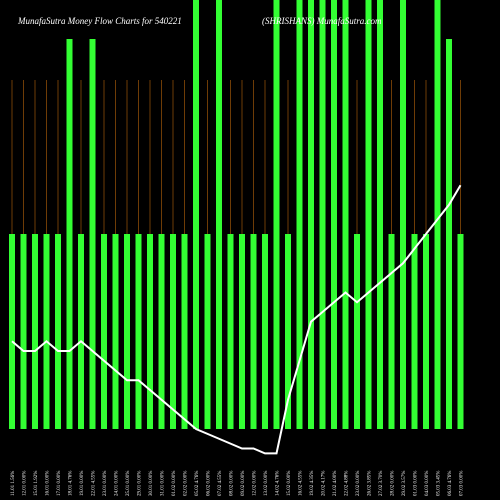 This screenshot has height=500, width=500. I want to click on x-tick-label: 28.02 0.00%, so click(393, 483).